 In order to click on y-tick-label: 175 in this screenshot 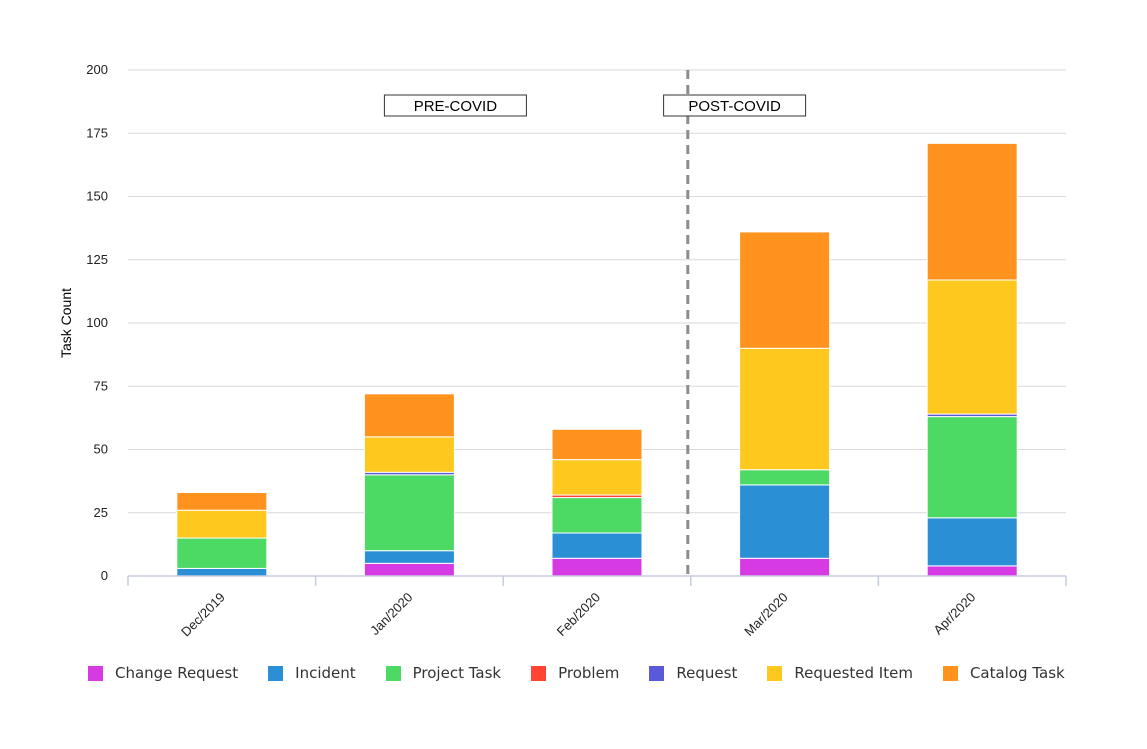, I will do `click(97, 132)`.